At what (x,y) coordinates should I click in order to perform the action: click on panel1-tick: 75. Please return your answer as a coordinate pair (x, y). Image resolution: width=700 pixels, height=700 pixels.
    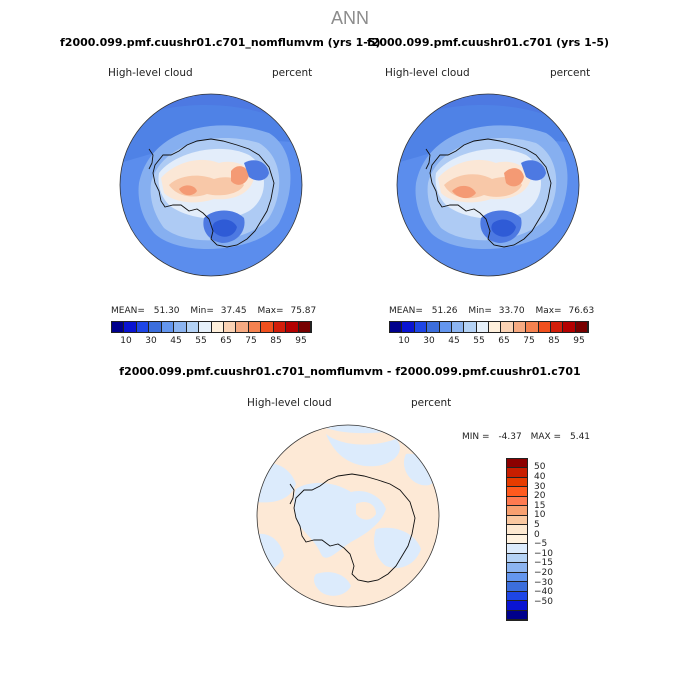
    Looking at the image, I should click on (251, 341).